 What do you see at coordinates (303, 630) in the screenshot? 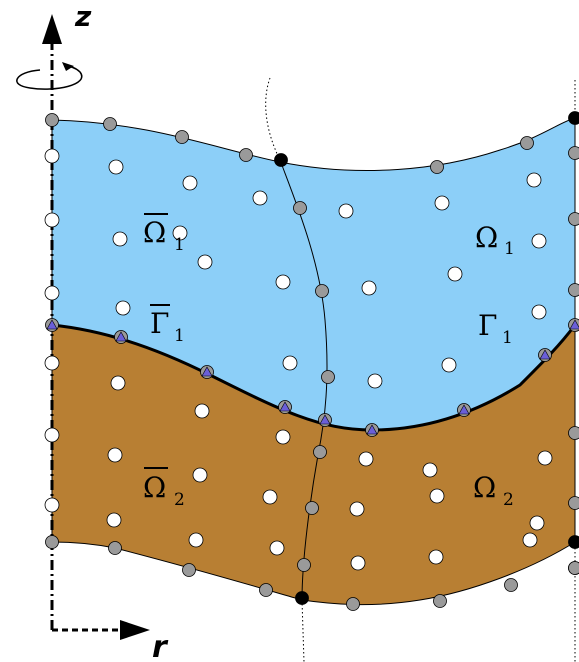
I see `lower-dotted-curve` at bounding box center [303, 630].